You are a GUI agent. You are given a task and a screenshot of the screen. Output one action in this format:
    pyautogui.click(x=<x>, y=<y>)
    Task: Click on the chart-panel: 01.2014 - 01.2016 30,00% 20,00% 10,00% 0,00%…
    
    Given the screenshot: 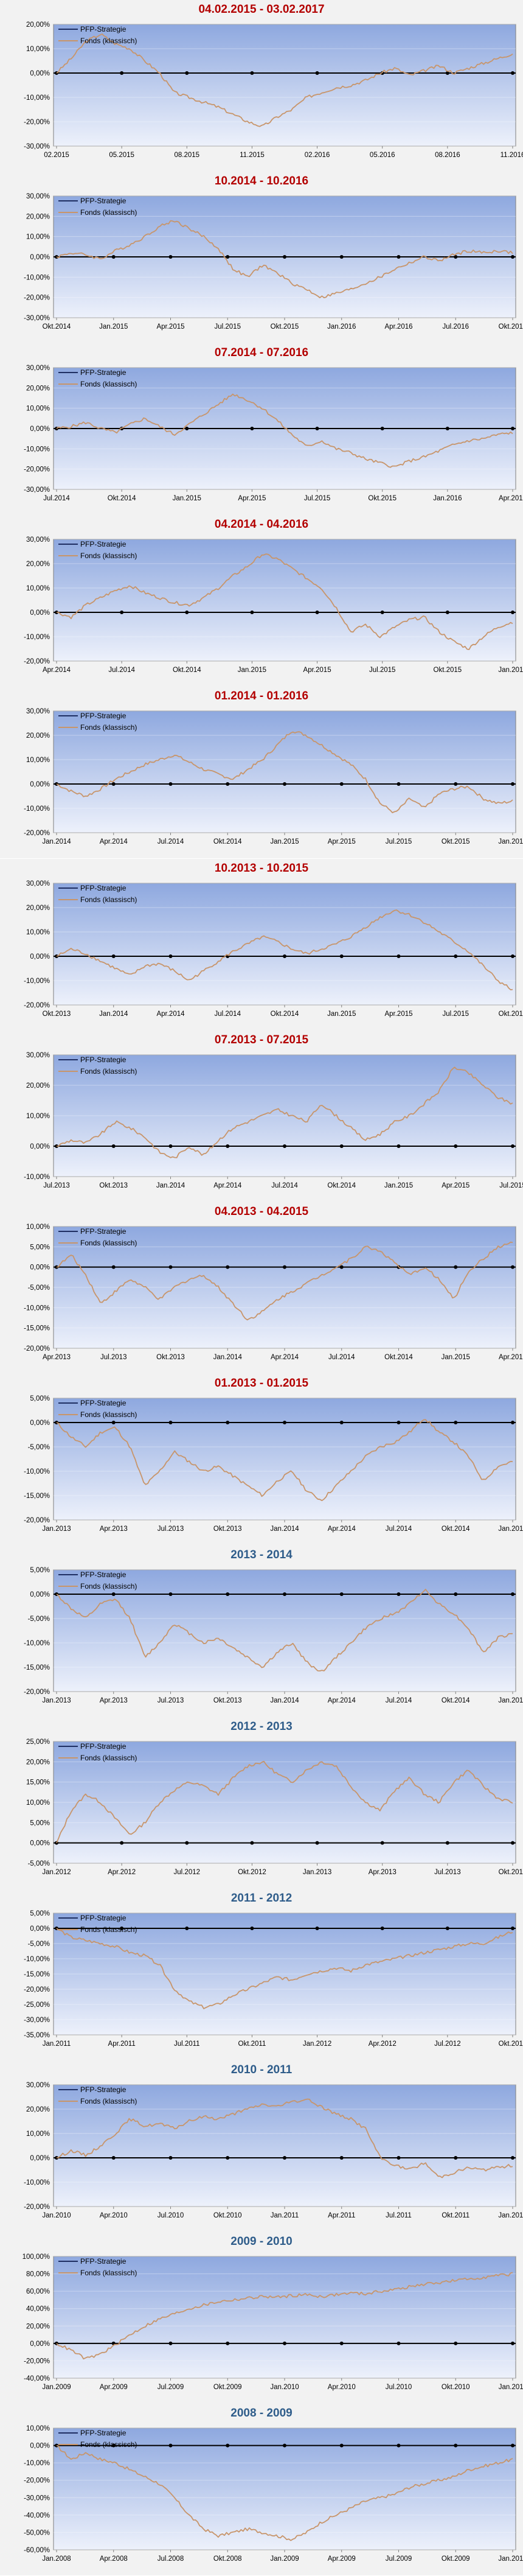 What is the action you would take?
    pyautogui.click(x=261, y=773)
    